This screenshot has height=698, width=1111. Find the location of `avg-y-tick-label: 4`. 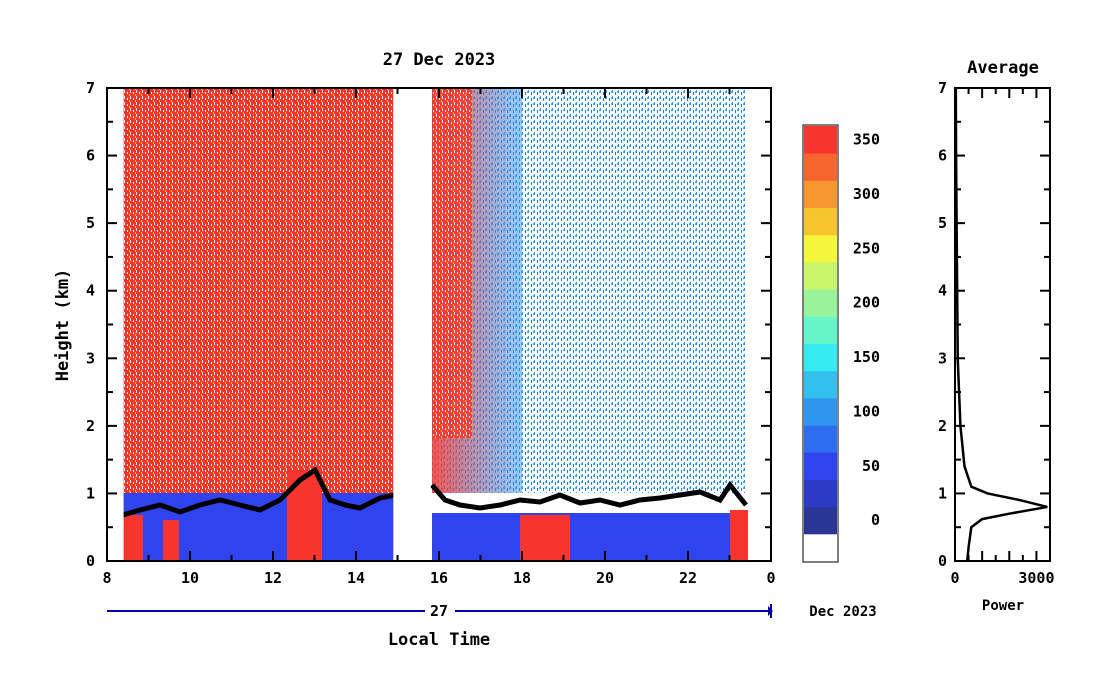

avg-y-tick-label: 4 is located at coordinates (942, 291).